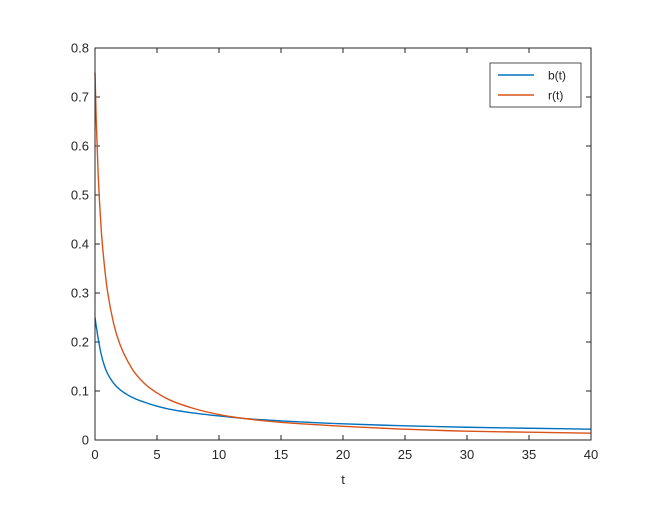 The width and height of the screenshot is (664, 510). Describe the element at coordinates (80, 195) in the screenshot. I see `y-tick-label: 0.5` at that location.